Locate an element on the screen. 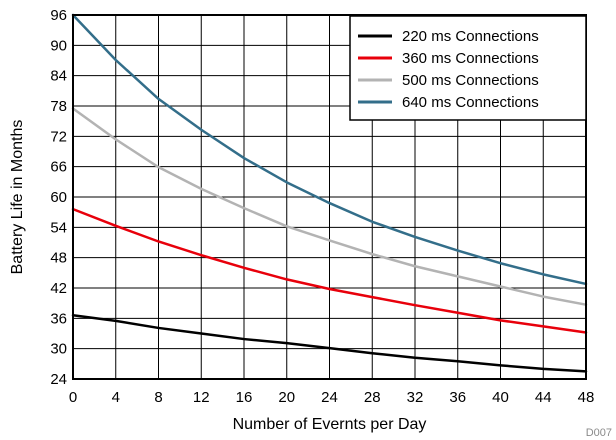 Image resolution: width=616 pixels, height=440 pixels. legend-label-3: 500 ms Connections is located at coordinates (470, 80).